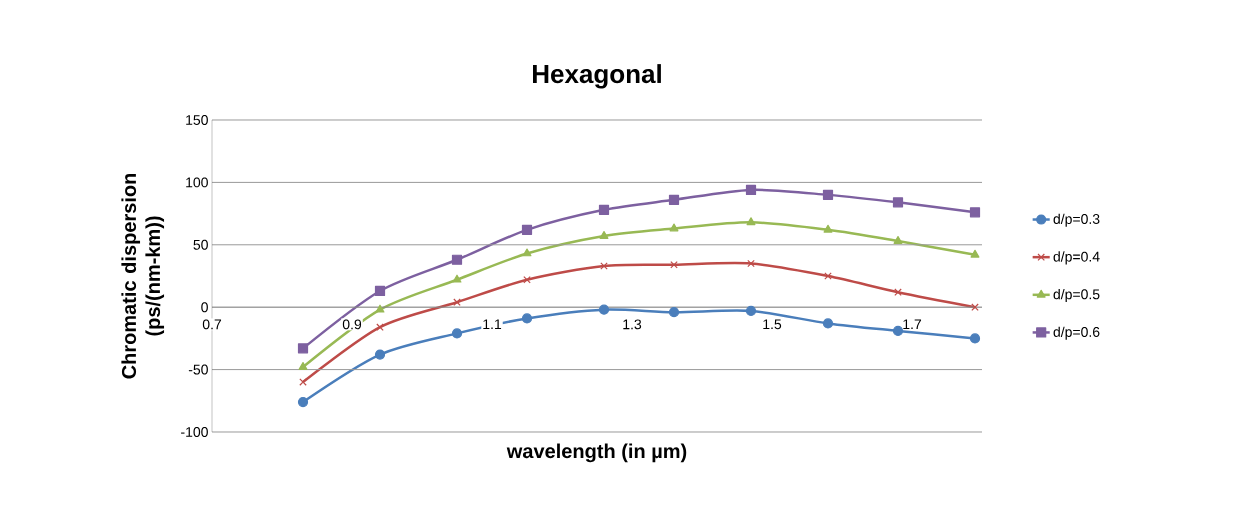  Describe the element at coordinates (492, 324) in the screenshot. I see `x-tick-label: 1.1` at that location.